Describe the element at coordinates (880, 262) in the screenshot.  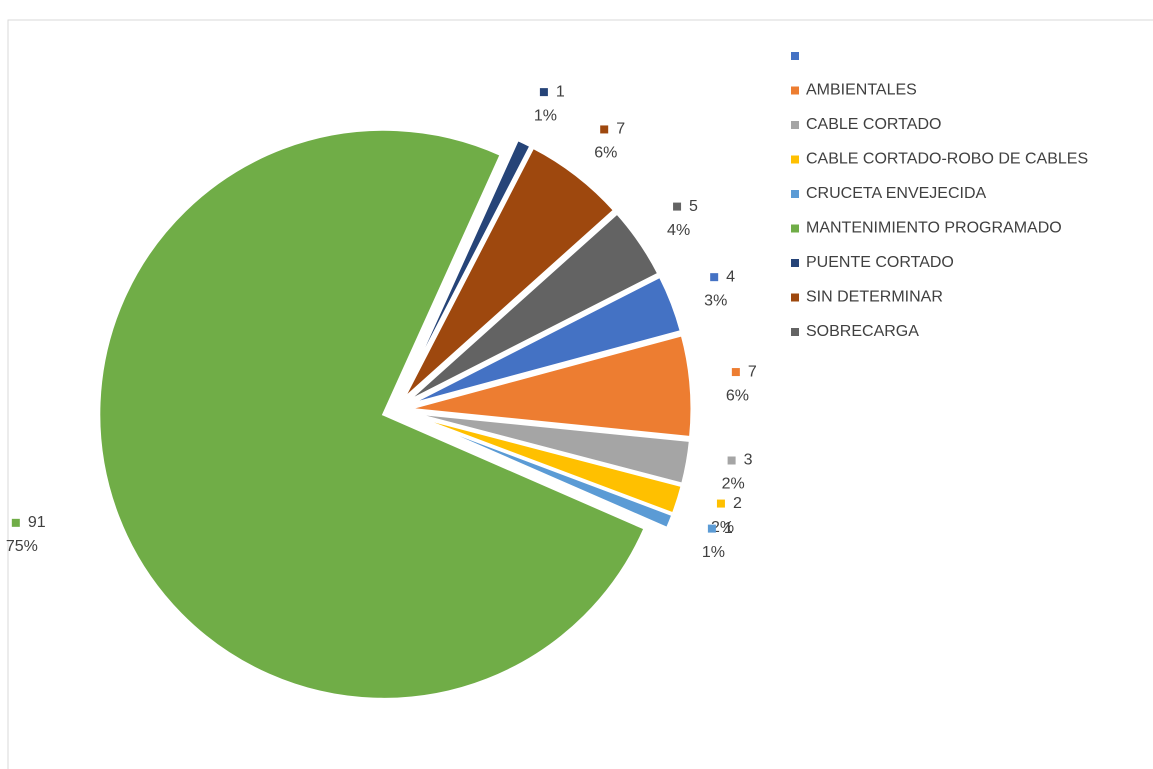
I see `legend-label: PUENTE CORTADO` at that location.